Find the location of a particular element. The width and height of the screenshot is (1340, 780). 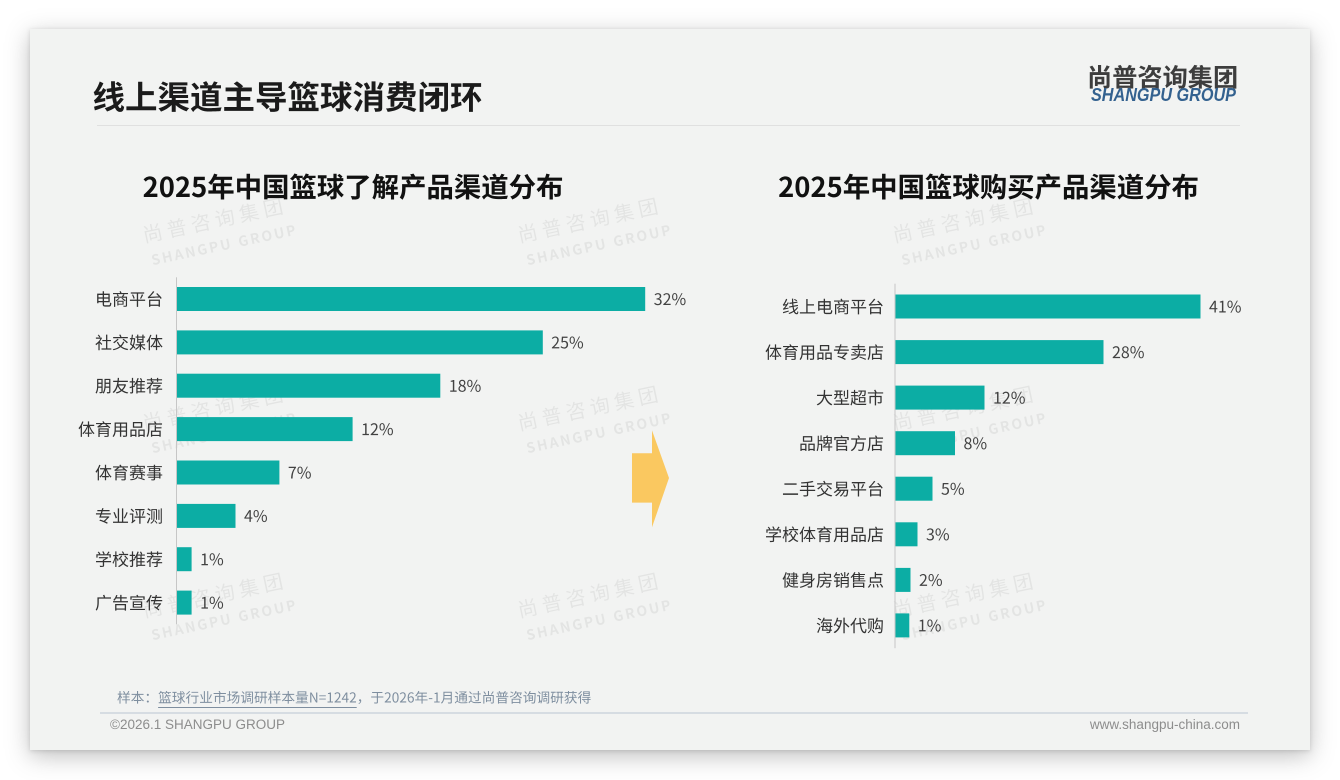

svg-text: ©2026.1 SHANGPU GROUP is located at coordinates (197, 724).